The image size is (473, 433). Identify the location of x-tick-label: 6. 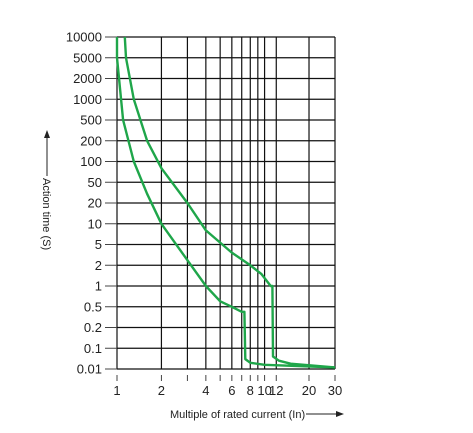
(231, 390).